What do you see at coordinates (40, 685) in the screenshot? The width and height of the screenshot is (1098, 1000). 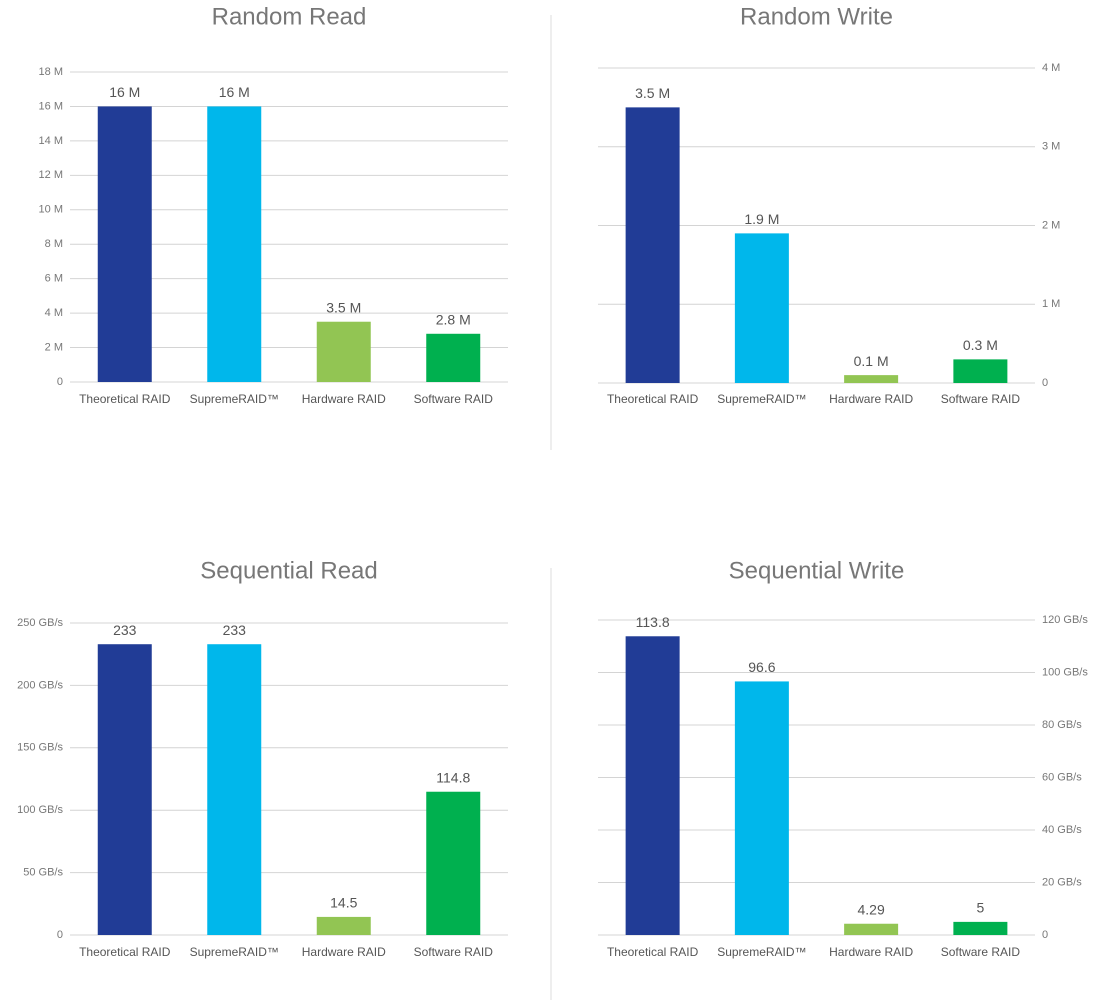 I see `y-tick-label: 200 GB/s` at bounding box center [40, 685].